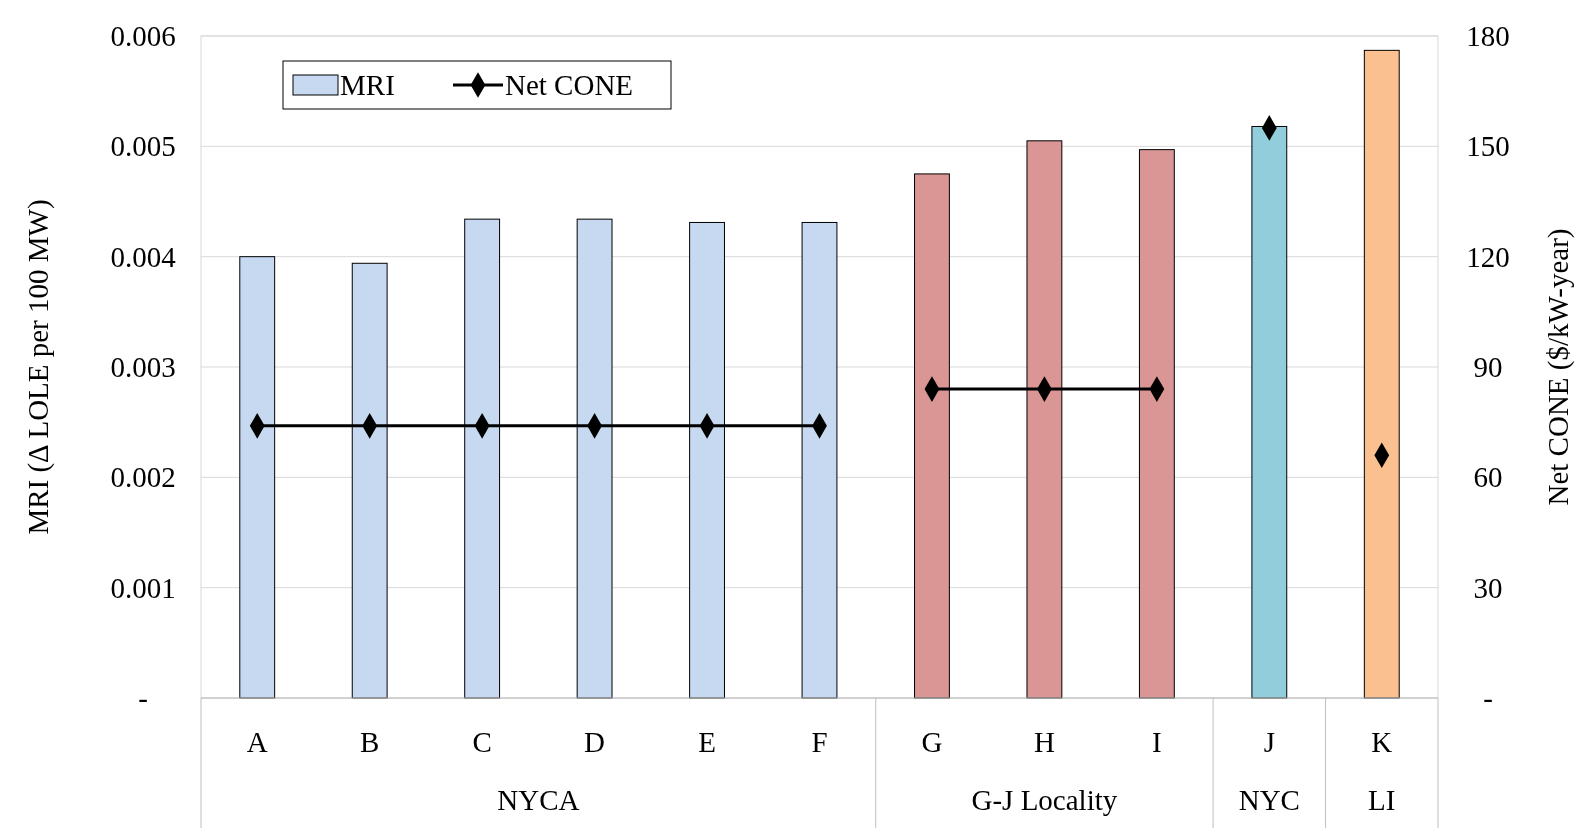 The width and height of the screenshot is (1595, 828). Describe the element at coordinates (143, 36) in the screenshot. I see `y-tick-label: 0.006` at that location.